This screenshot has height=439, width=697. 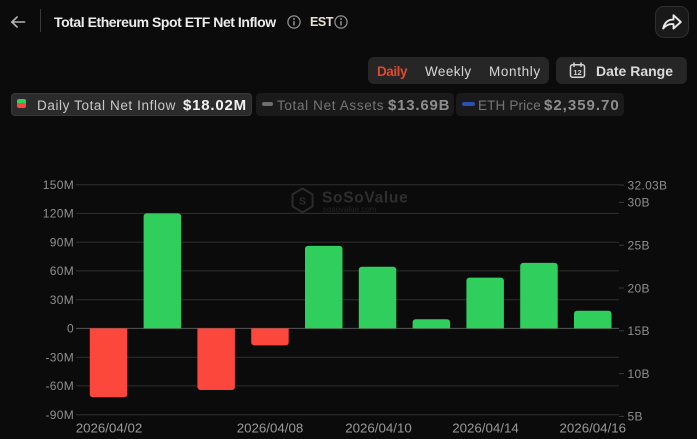 I want to click on svg-text: -30M, so click(x=59, y=358).